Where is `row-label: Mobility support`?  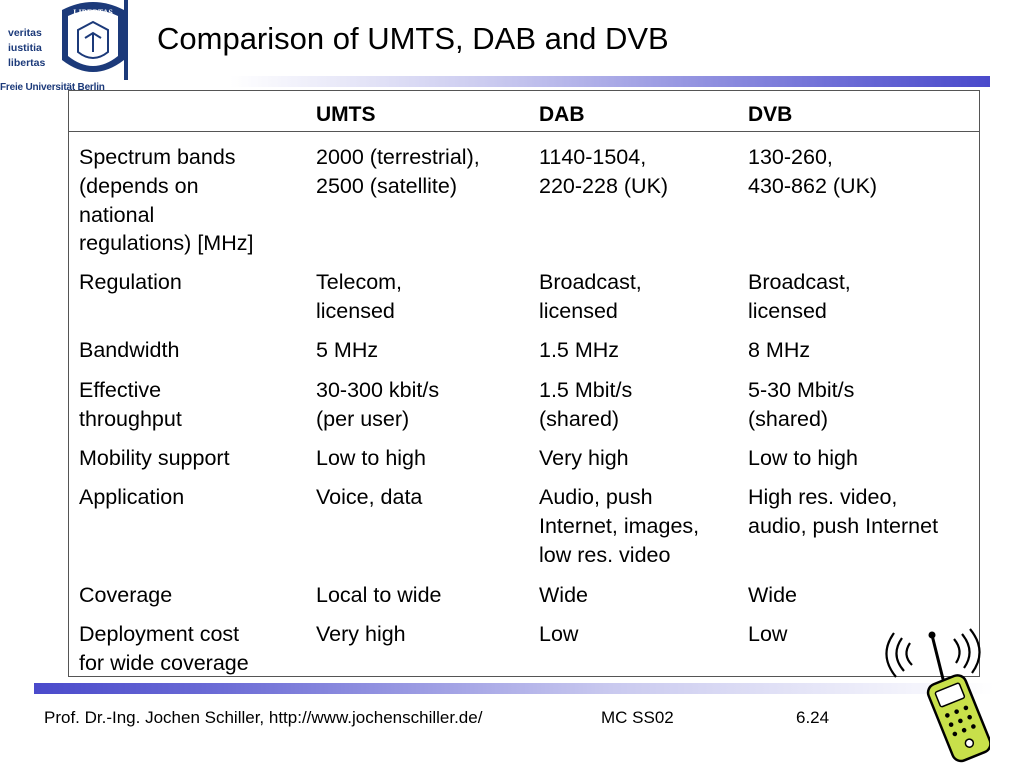
row-label: Mobility support is located at coordinates (154, 458).